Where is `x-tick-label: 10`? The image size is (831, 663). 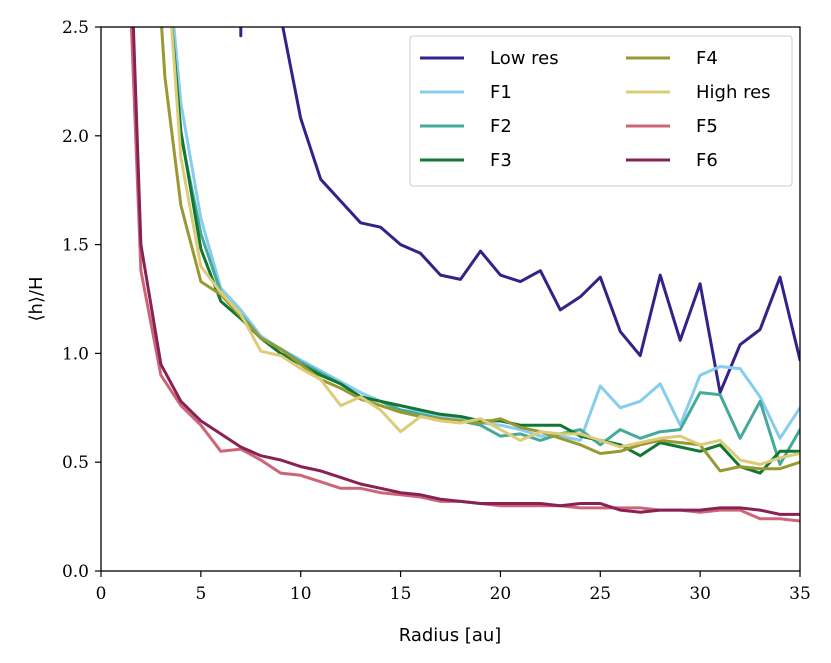 x-tick-label: 10 is located at coordinates (301, 594).